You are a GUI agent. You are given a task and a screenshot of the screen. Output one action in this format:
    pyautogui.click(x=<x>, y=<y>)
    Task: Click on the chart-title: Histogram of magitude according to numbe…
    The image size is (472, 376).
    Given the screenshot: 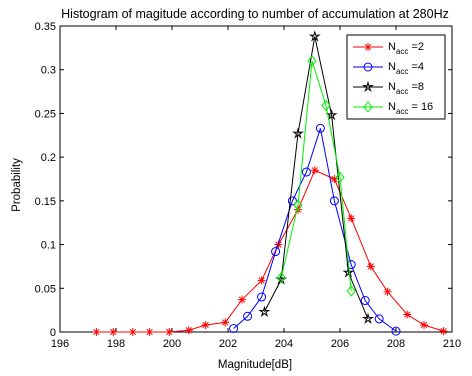 What is the action you would take?
    pyautogui.click(x=255, y=14)
    